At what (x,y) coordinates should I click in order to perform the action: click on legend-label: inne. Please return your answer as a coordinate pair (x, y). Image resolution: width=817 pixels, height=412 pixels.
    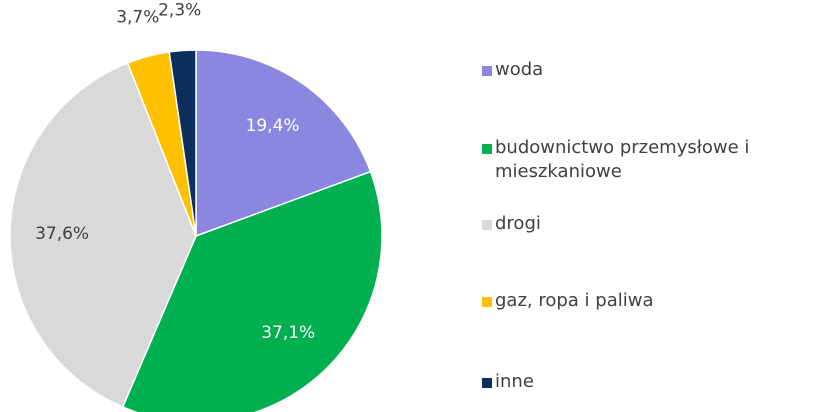
    Looking at the image, I should click on (514, 381).